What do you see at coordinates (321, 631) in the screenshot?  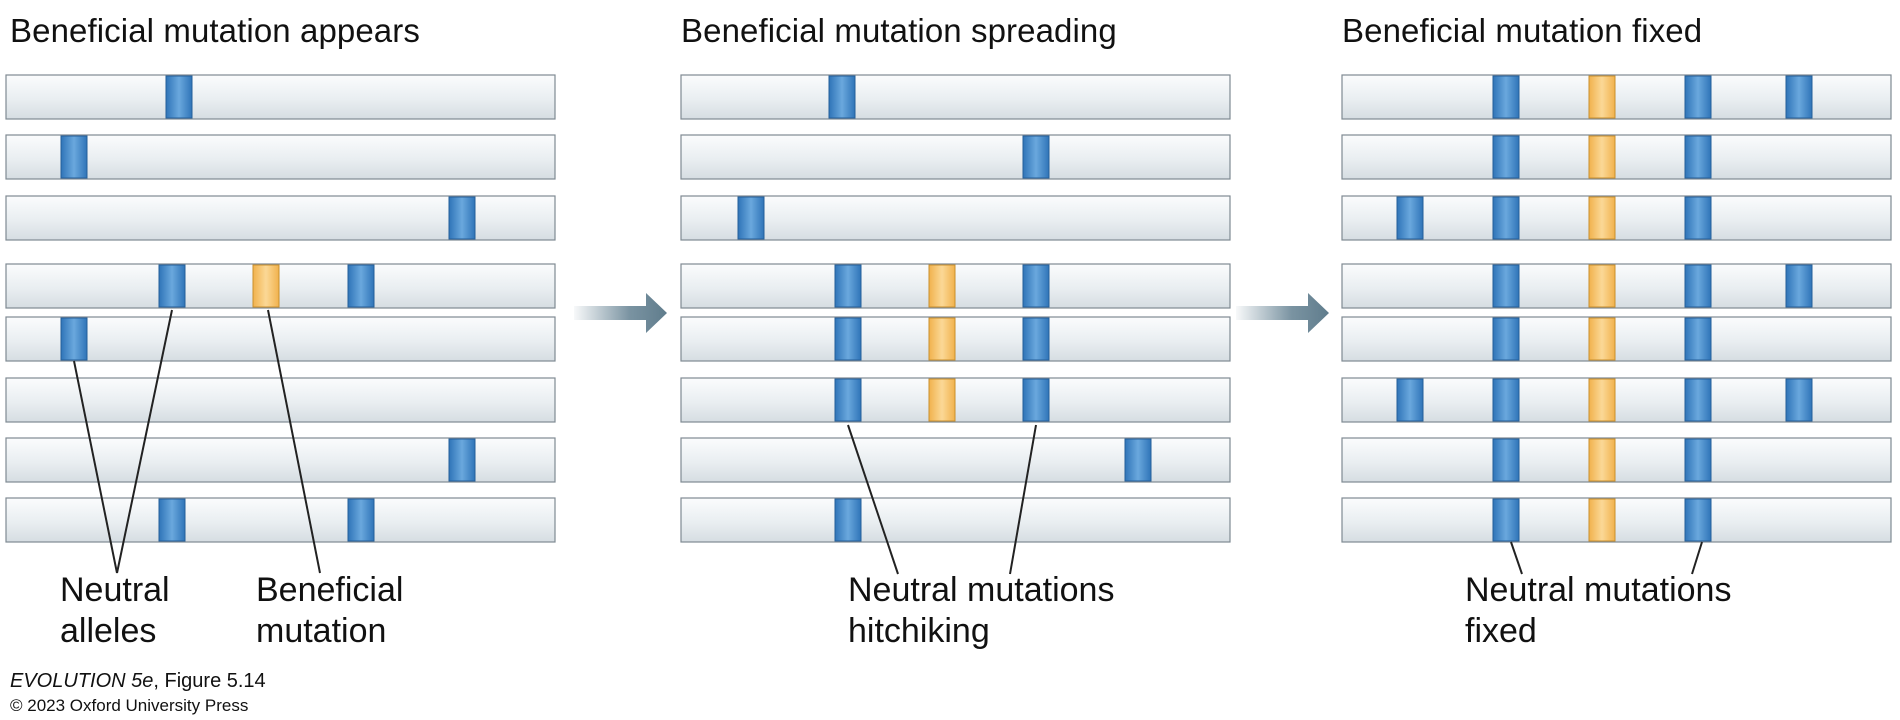 I see `label-line: mutation` at bounding box center [321, 631].